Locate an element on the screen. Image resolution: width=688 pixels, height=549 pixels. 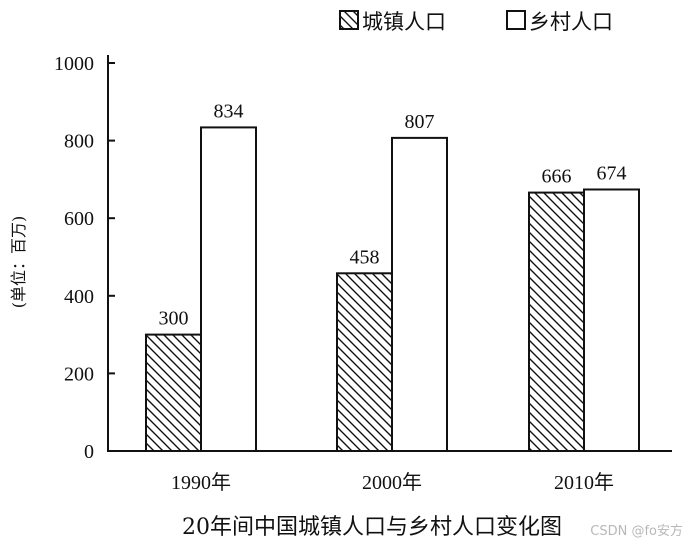
legend-label-rural: 乡村人口 is located at coordinates (571, 22).